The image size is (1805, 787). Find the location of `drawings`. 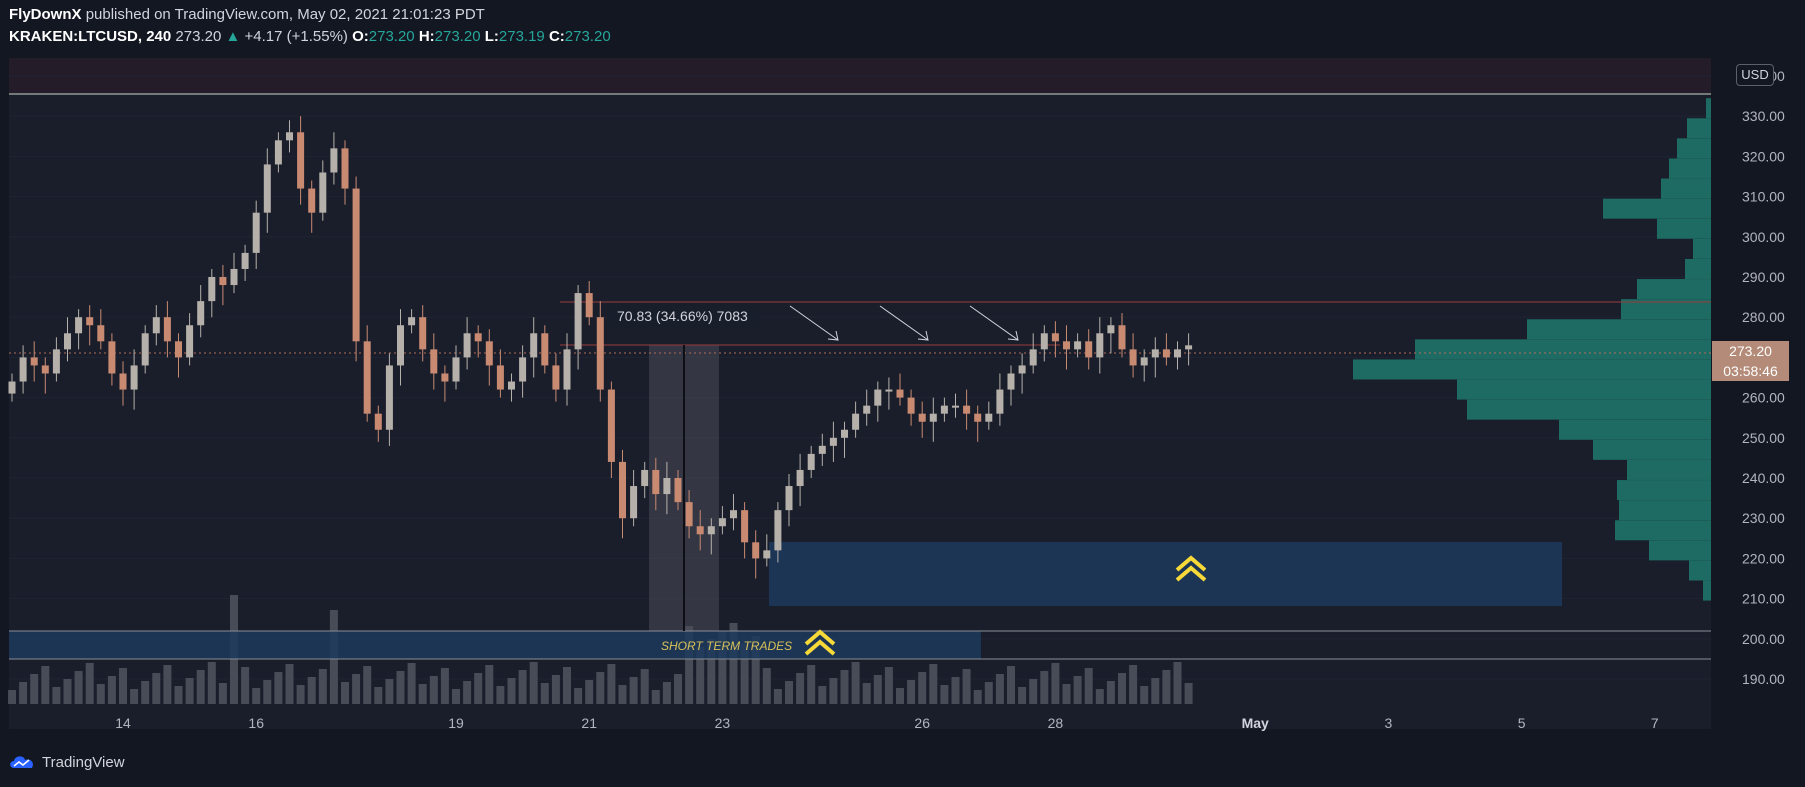

drawings is located at coordinates (907, 479).